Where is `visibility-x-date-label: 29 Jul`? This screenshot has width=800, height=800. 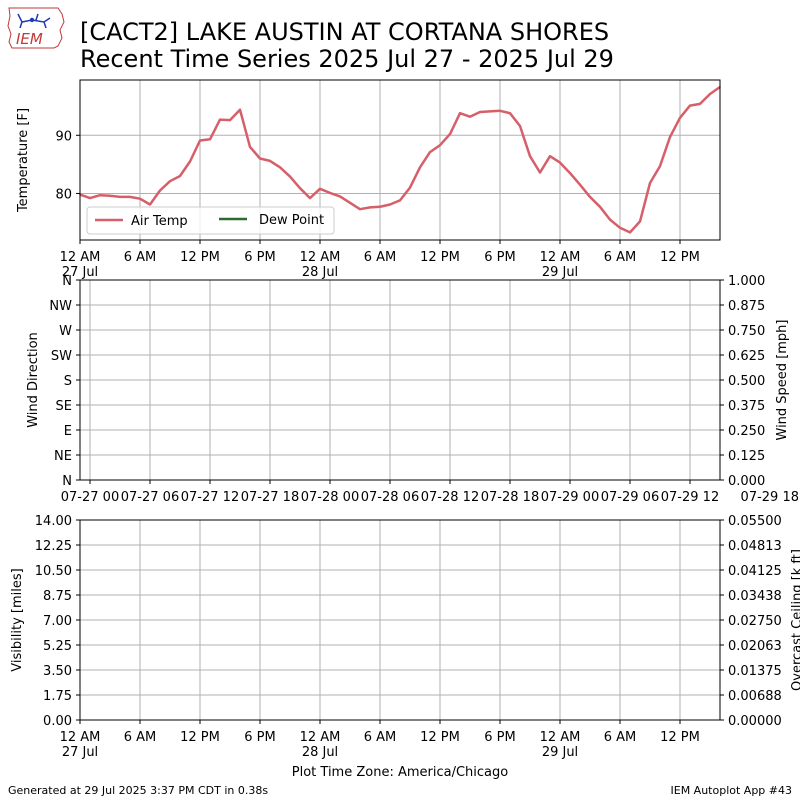
visibility-x-date-label: 29 Jul is located at coordinates (560, 752).